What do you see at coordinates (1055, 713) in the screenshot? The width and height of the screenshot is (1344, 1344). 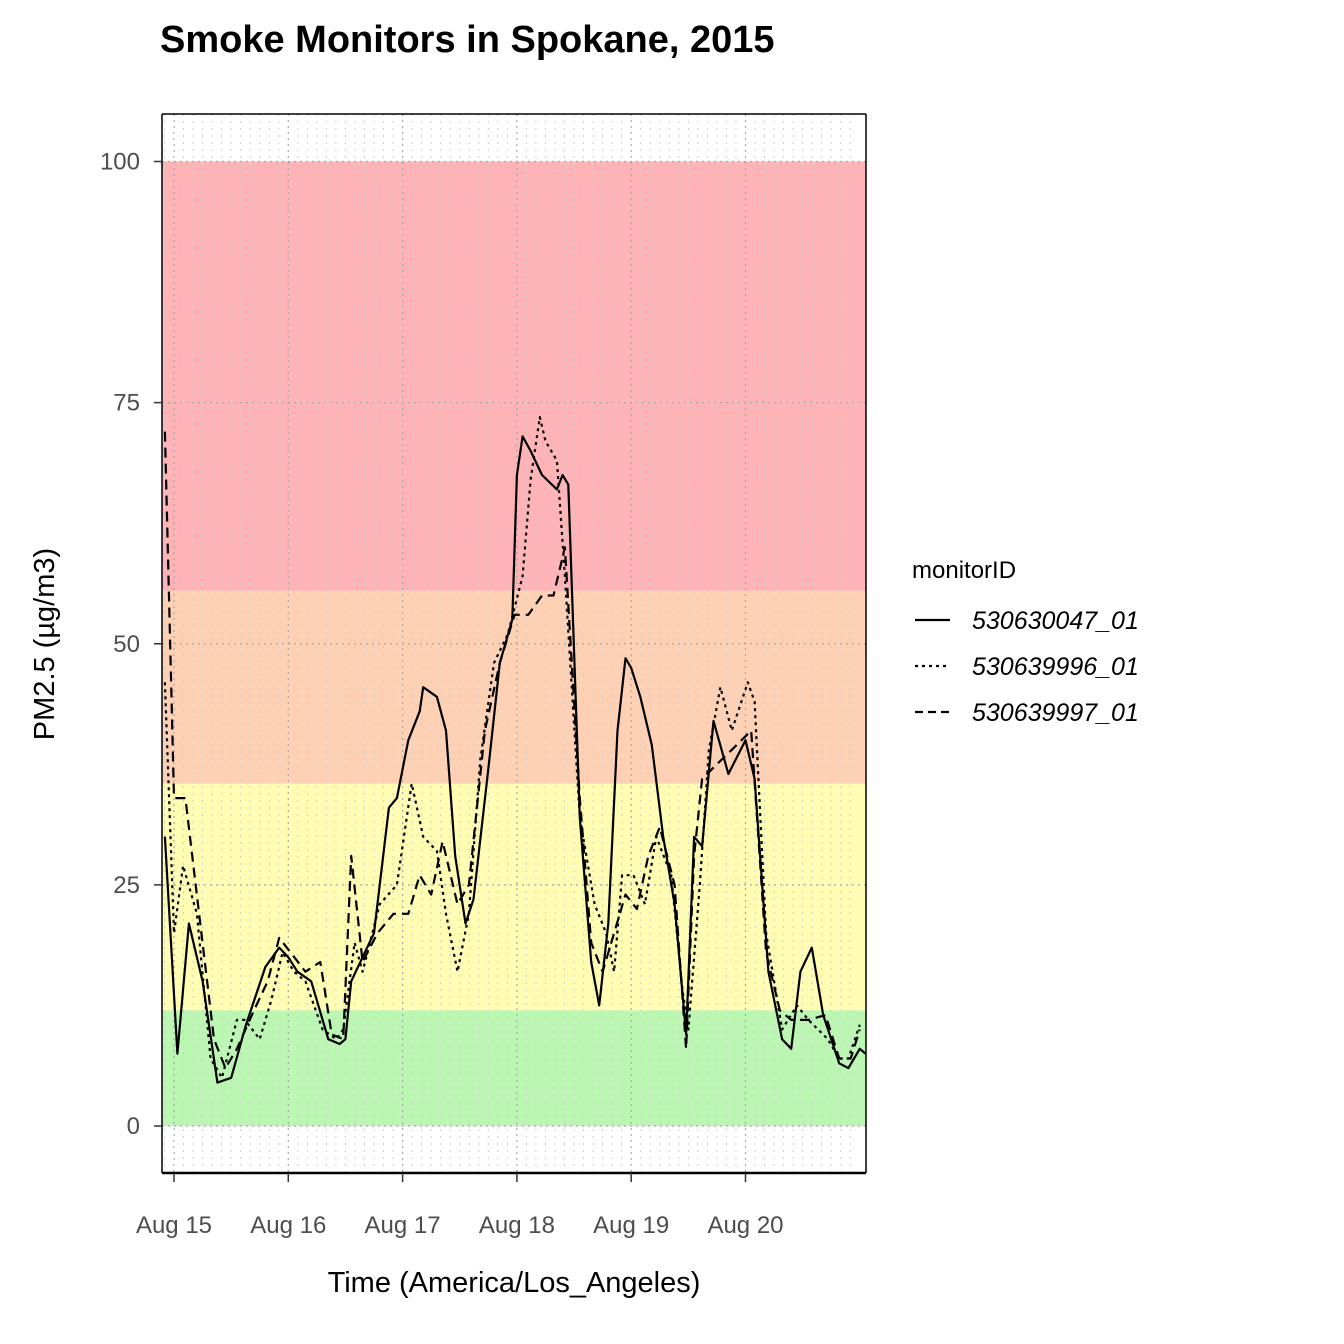 I see `legend-label-2: 530639997_01` at bounding box center [1055, 713].